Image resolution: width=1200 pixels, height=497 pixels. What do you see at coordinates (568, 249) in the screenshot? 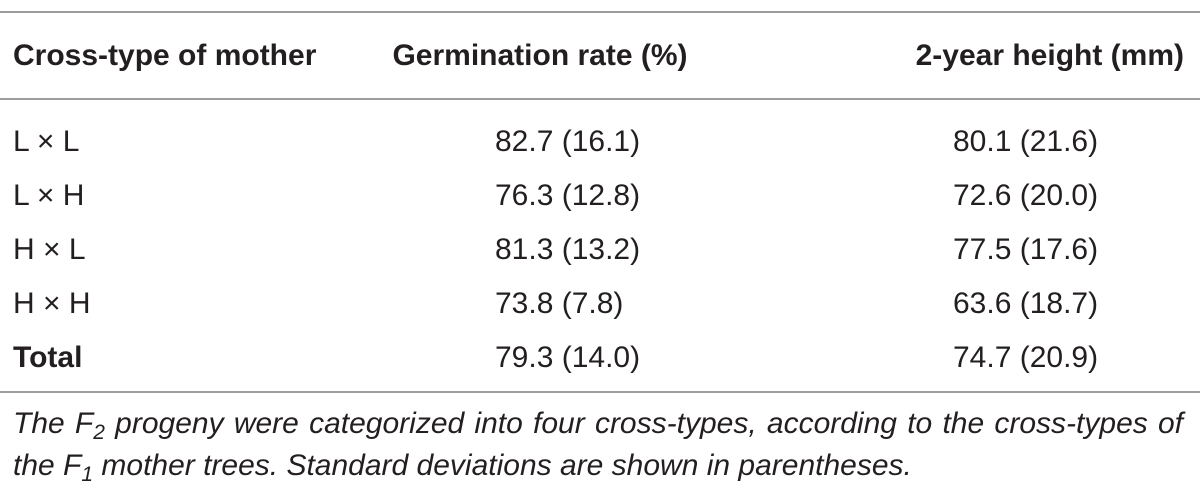
I see `cell-germination: 81.3 (13.2)` at bounding box center [568, 249].